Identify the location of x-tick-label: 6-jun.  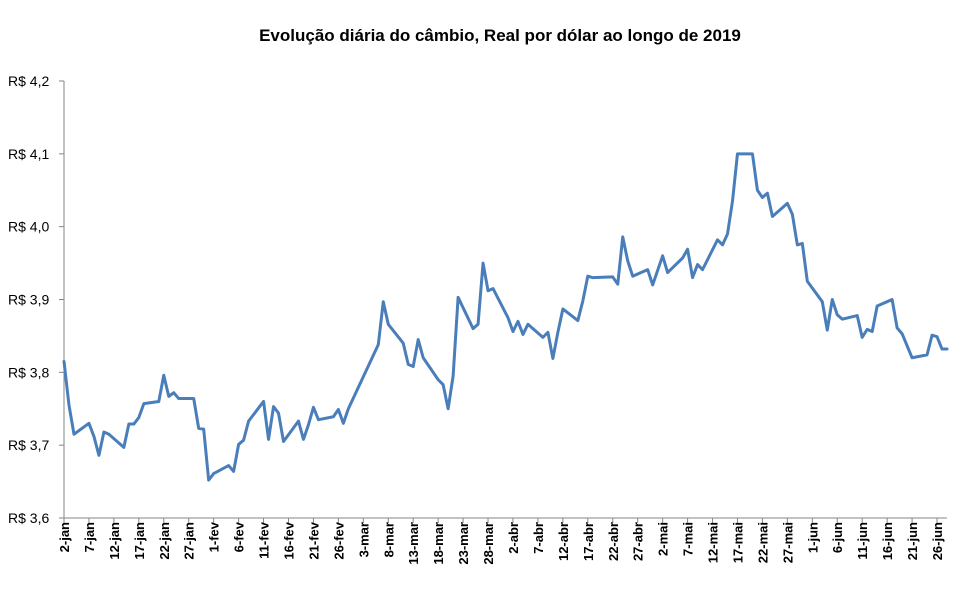
(837, 537).